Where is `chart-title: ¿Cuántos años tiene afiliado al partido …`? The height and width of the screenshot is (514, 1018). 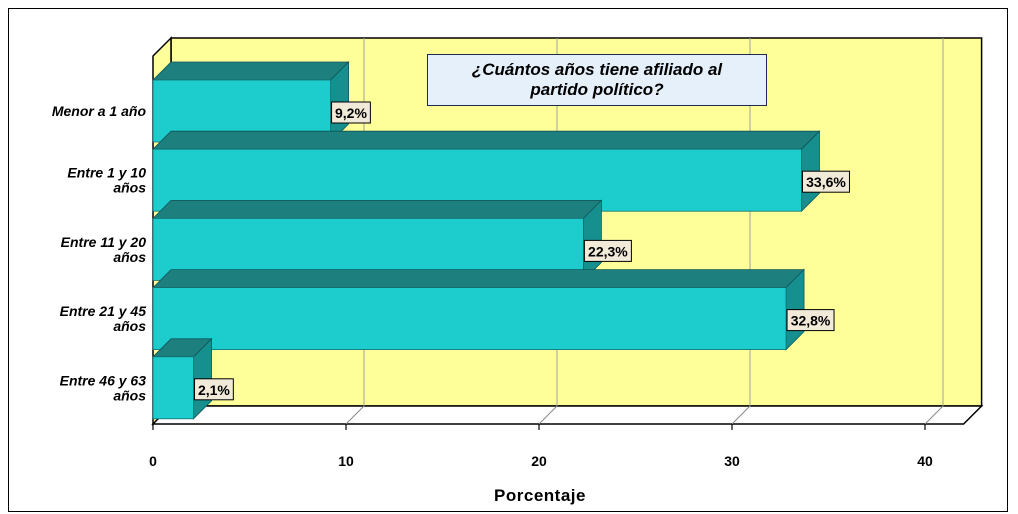
chart-title: ¿Cuántos años tiene afiliado al partido … is located at coordinates (597, 80).